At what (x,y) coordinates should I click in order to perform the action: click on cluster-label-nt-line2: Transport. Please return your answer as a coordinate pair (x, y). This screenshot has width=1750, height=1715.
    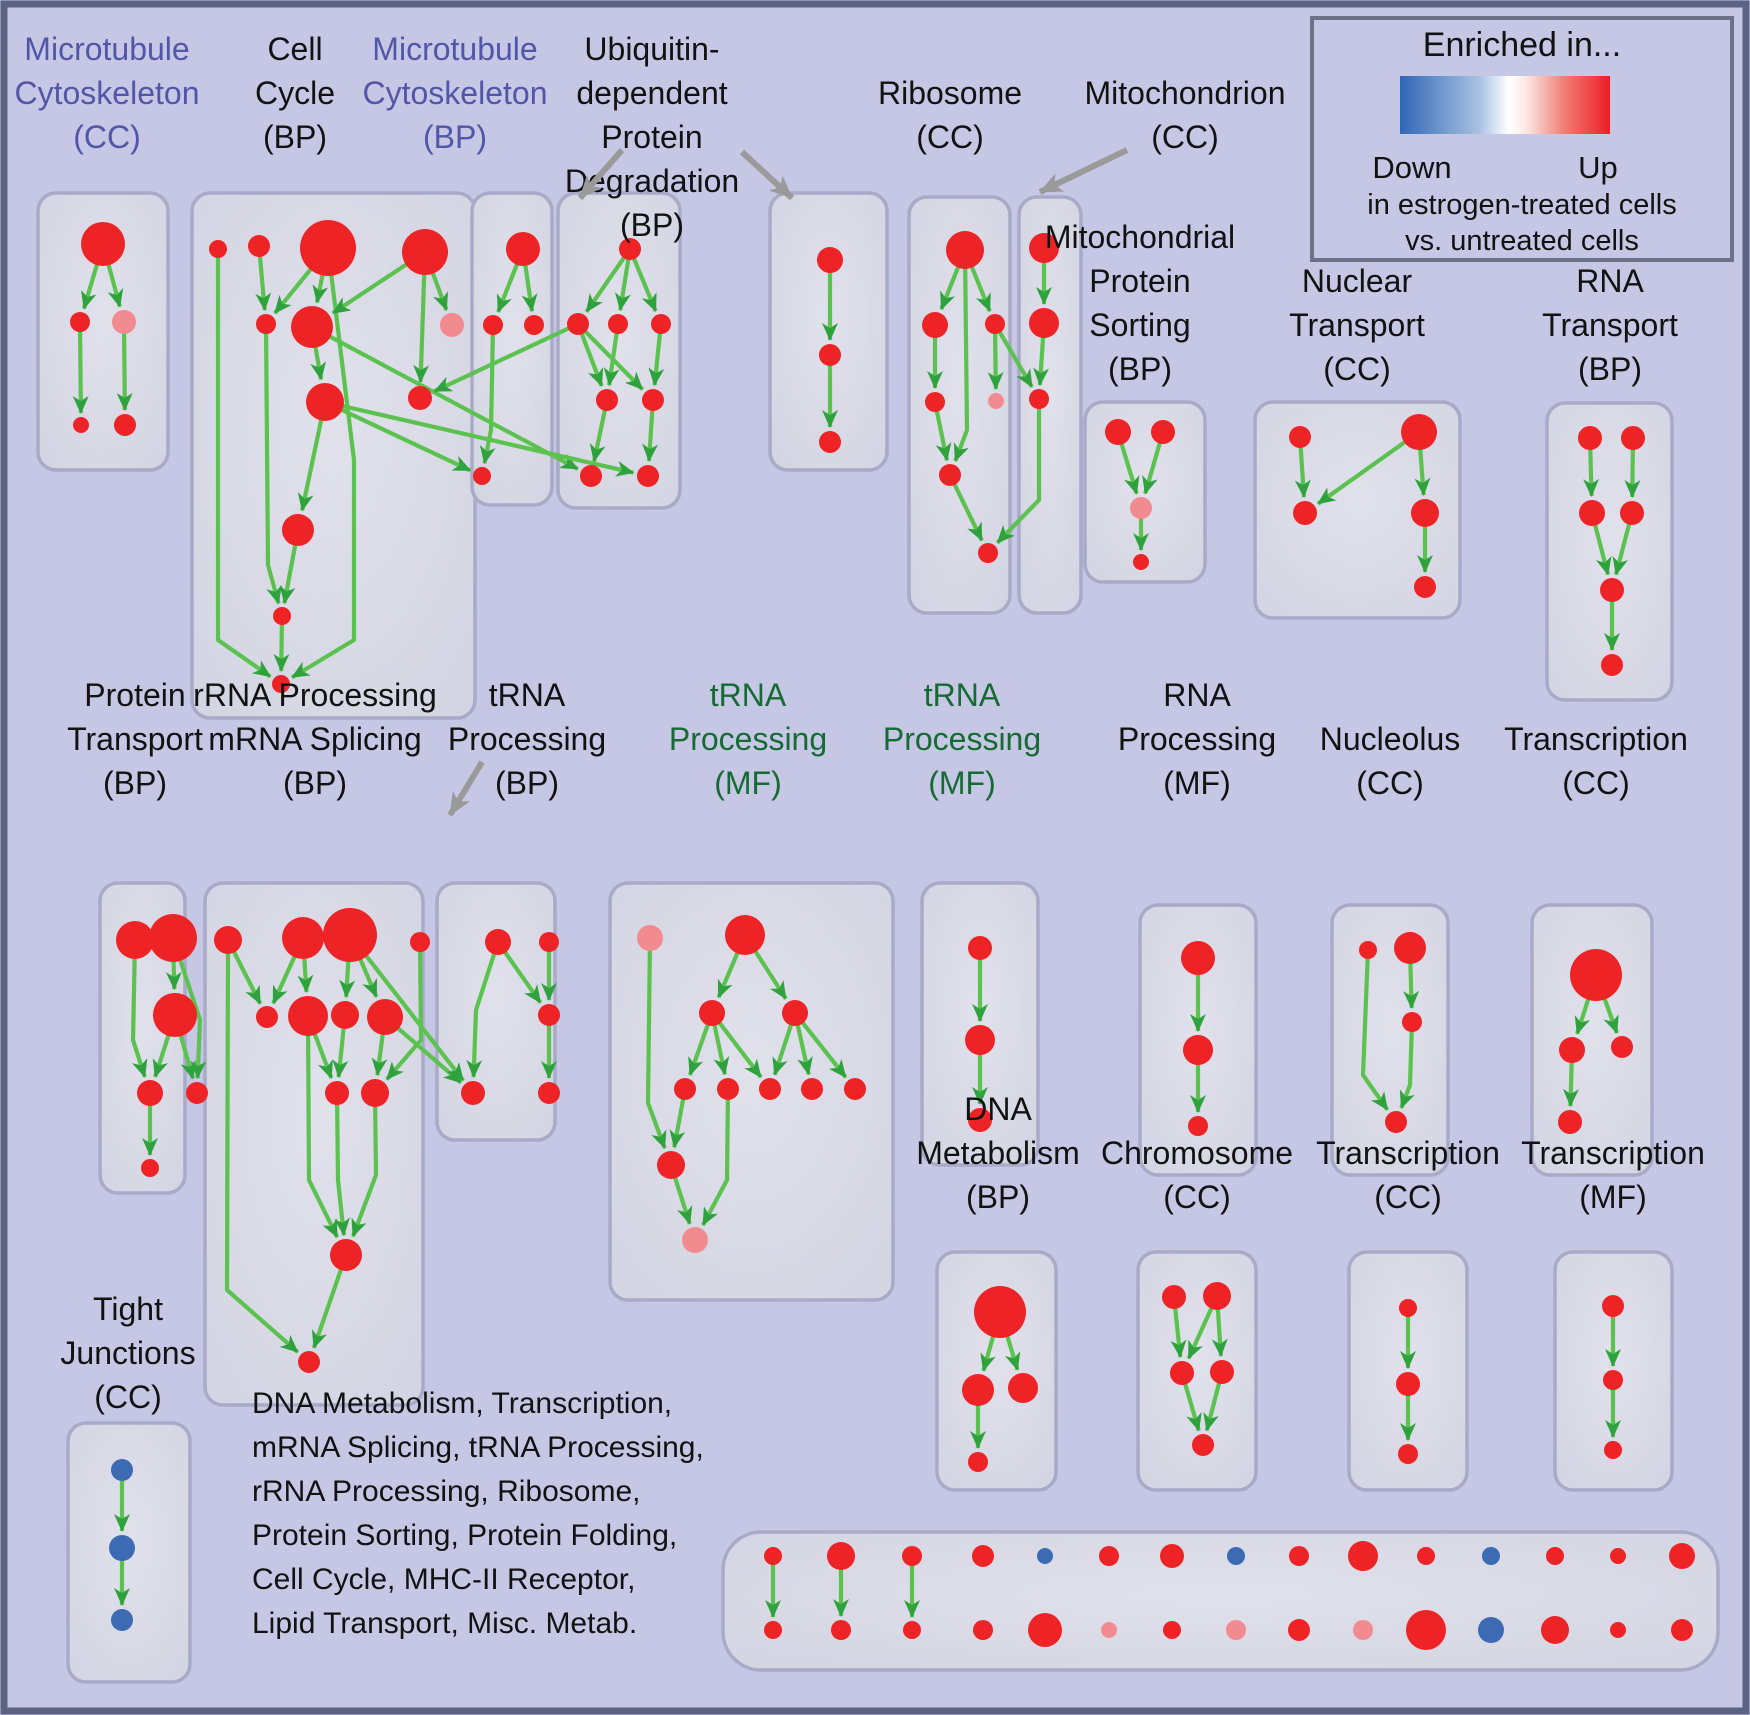
    Looking at the image, I should click on (1357, 325).